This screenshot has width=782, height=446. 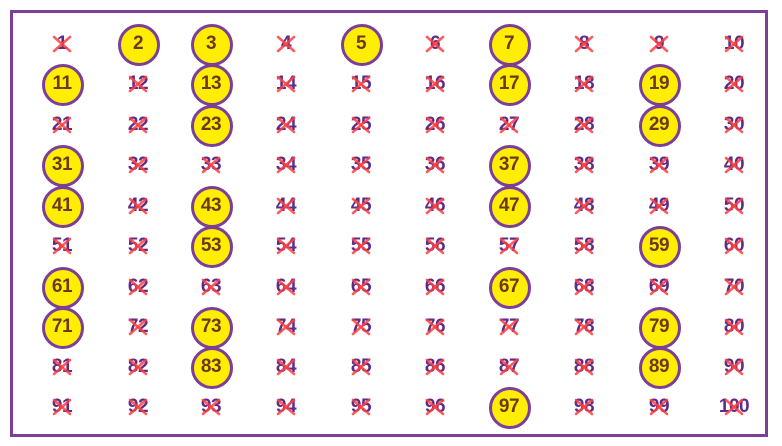 I want to click on number-label: 23, so click(x=211, y=124).